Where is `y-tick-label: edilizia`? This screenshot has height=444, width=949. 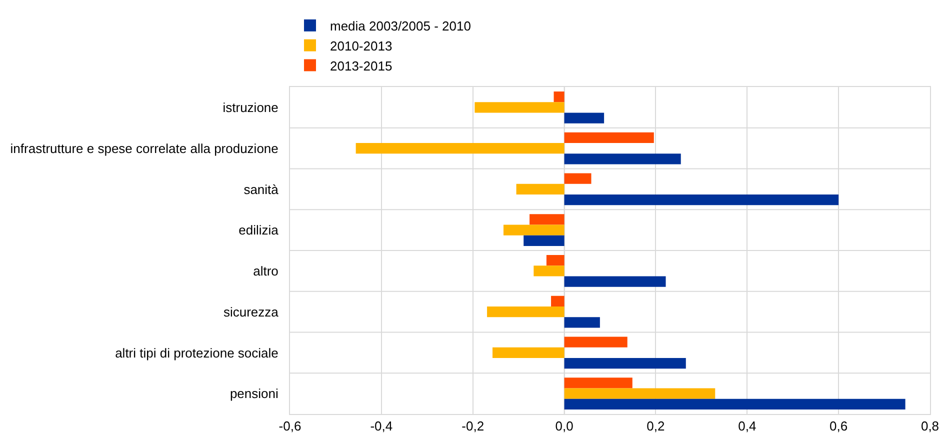
y-tick-label: edilizia is located at coordinates (259, 230).